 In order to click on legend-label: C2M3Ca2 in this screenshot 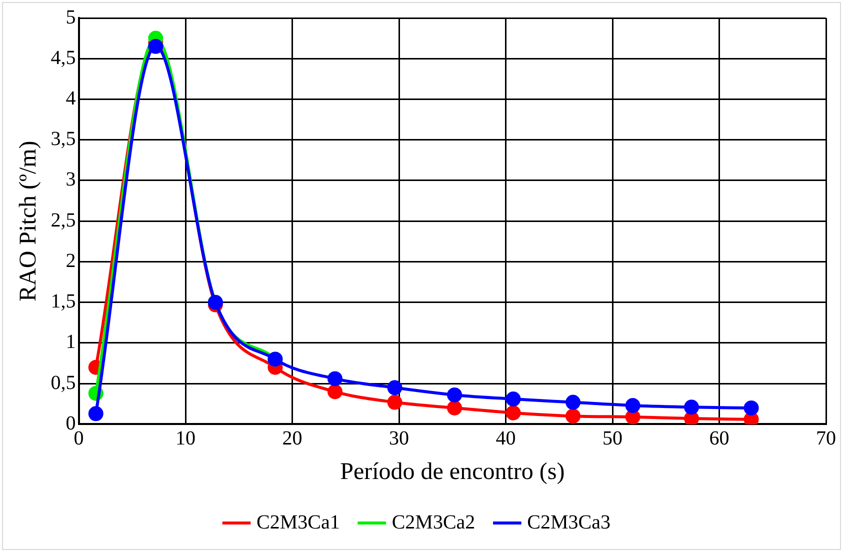, I will do `click(434, 522)`.